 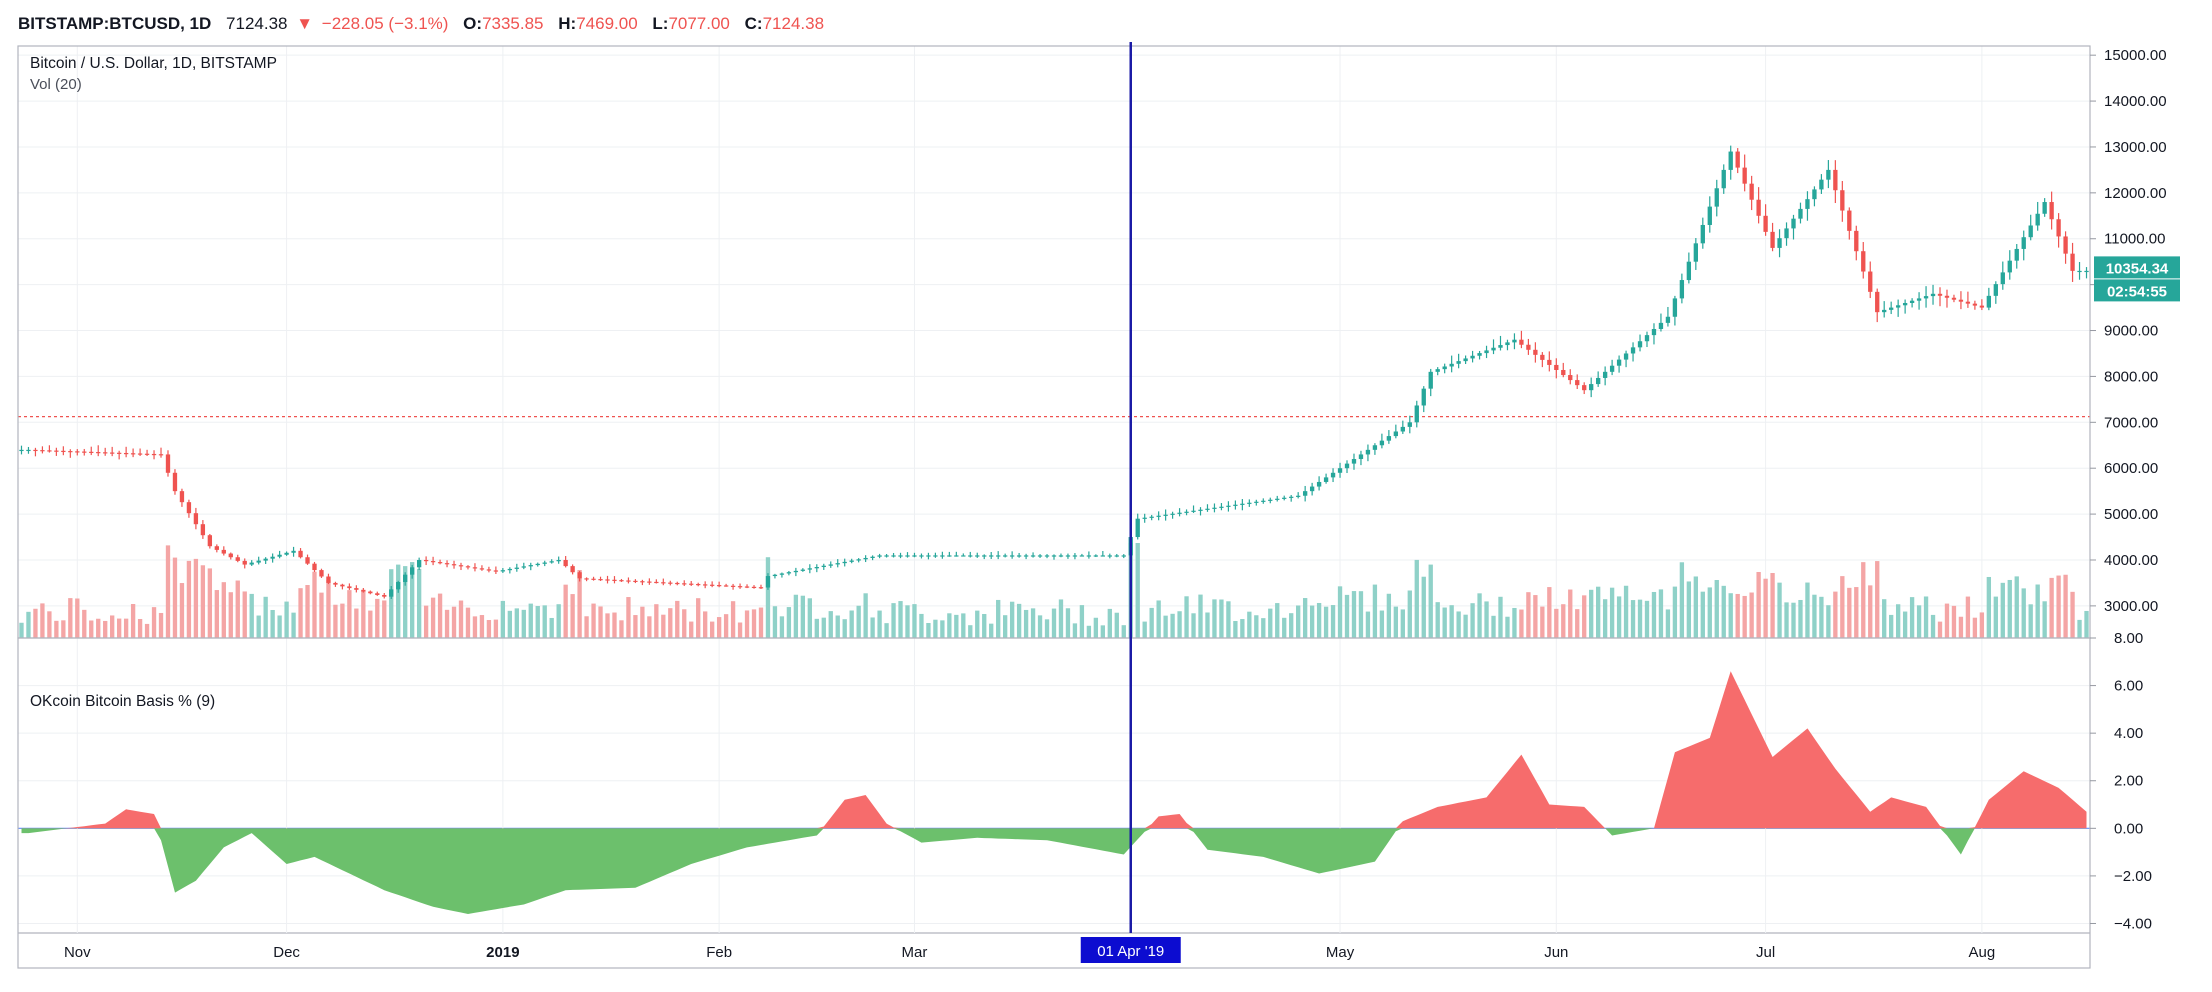 What do you see at coordinates (2135, 101) in the screenshot?
I see `price-tick-label: 14000.00` at bounding box center [2135, 101].